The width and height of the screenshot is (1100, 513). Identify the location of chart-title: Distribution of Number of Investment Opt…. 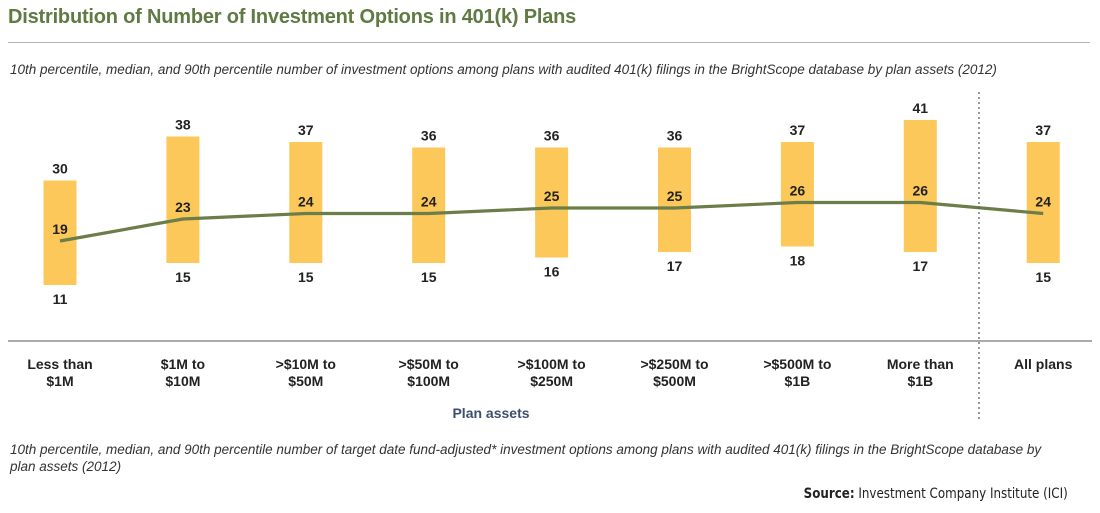
(292, 17).